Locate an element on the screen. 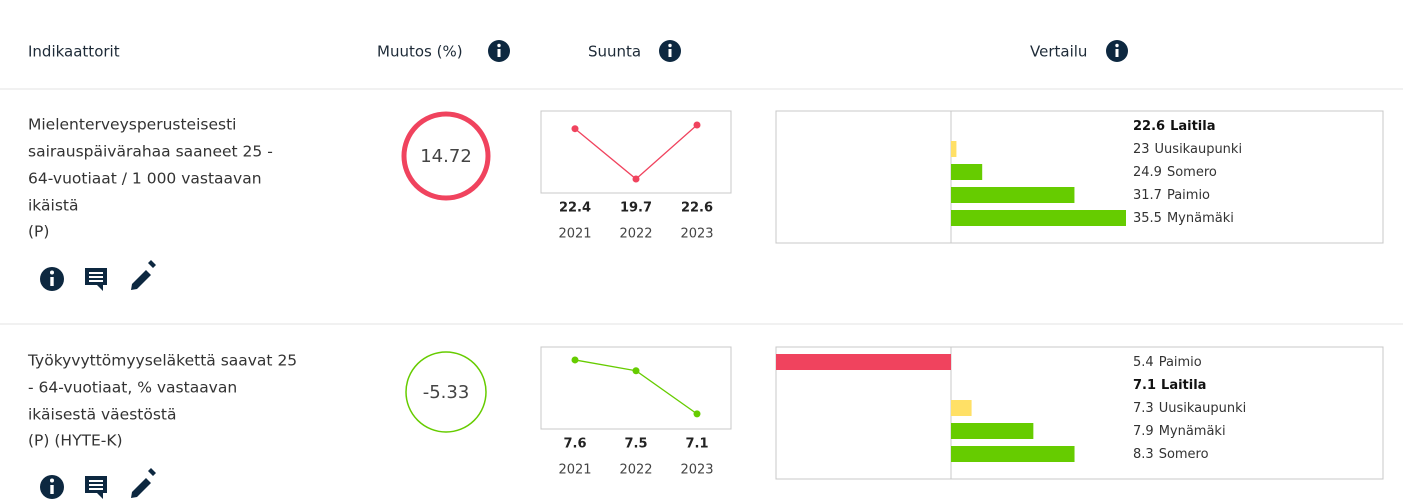 The height and width of the screenshot is (503, 1407). comparison-value: 7.3 is located at coordinates (1143, 408).